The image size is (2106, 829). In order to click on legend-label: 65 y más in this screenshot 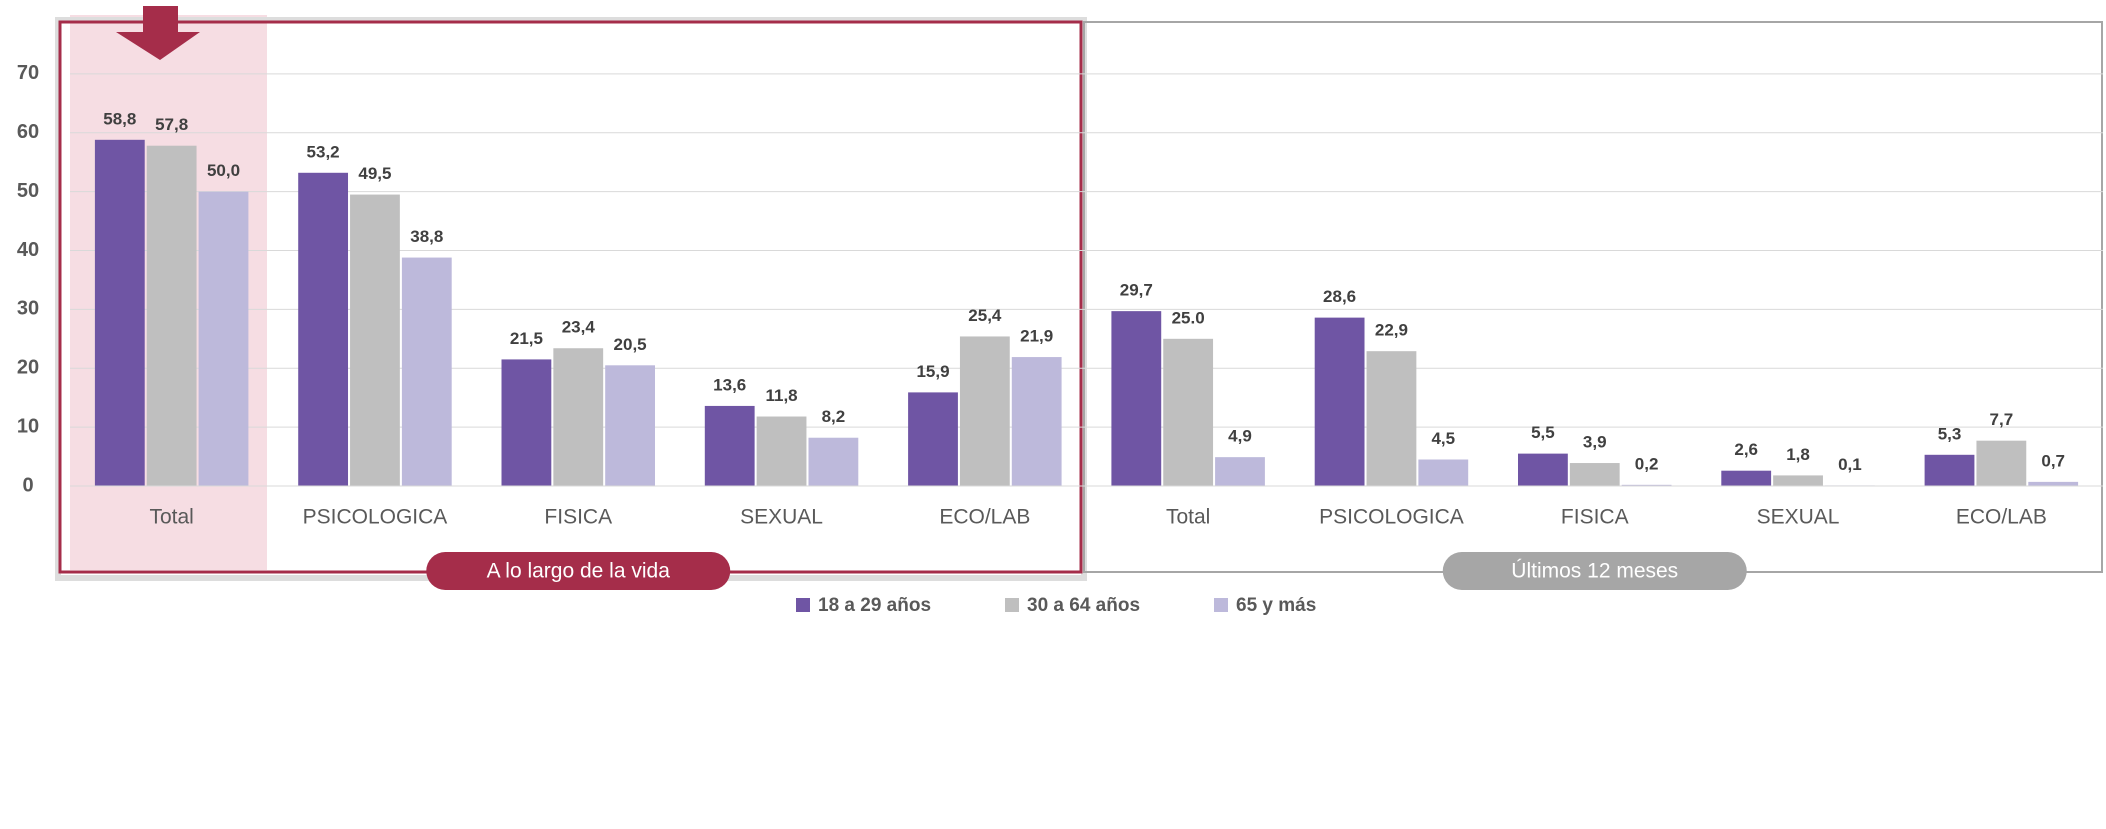, I will do `click(1276, 605)`.